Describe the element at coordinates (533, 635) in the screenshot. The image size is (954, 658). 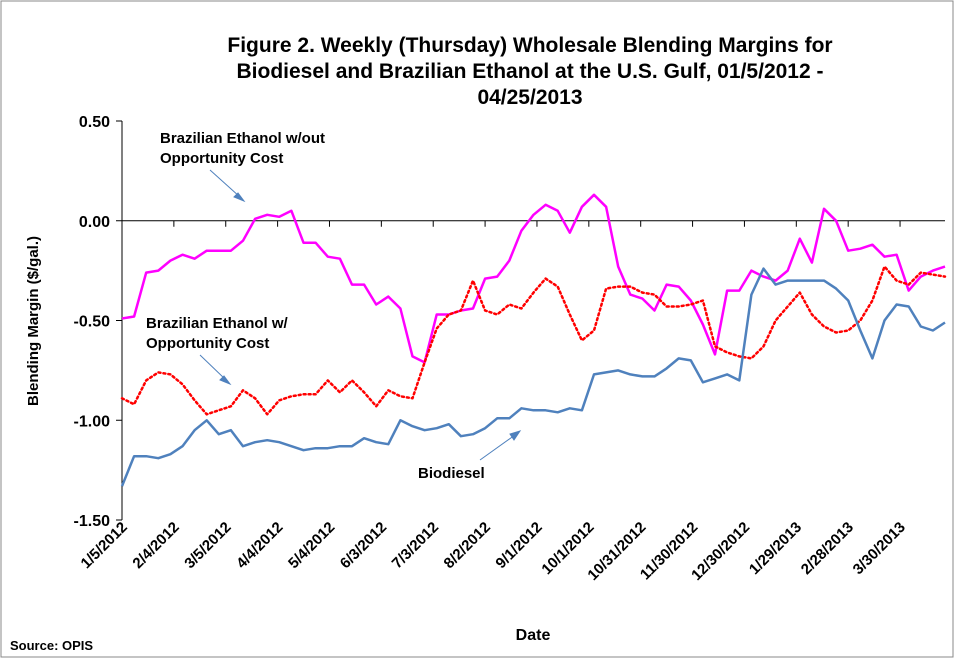
I see `x-axis-label: Date` at that location.